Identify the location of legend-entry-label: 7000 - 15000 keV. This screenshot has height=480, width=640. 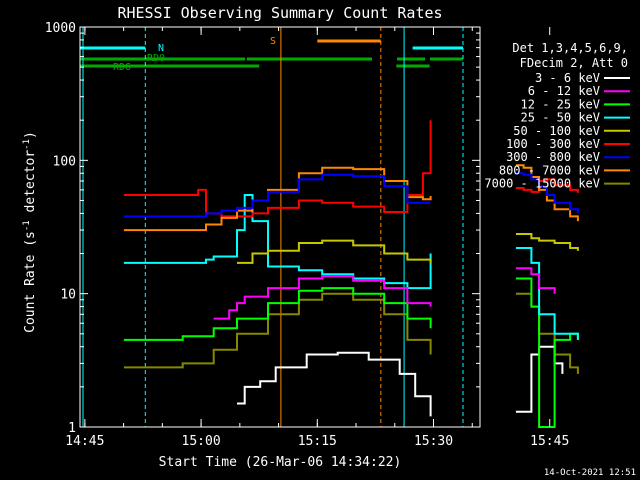
(542, 184).